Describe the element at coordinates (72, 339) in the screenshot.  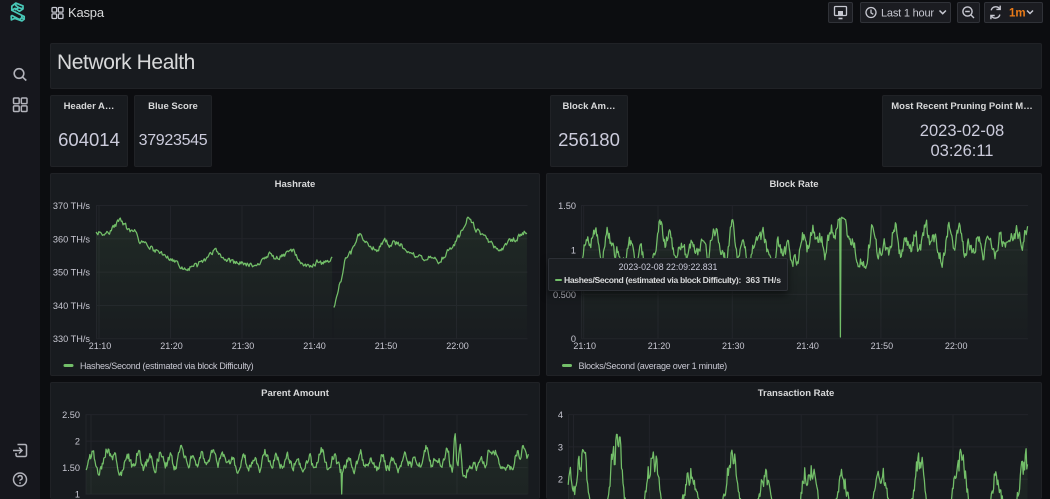
I see `svg-text: 330 TH/s` at that location.